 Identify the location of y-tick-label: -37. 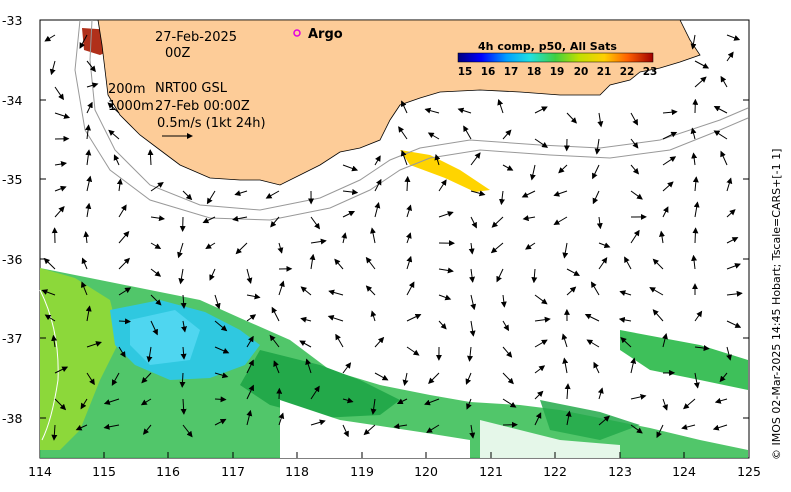
(12, 338).